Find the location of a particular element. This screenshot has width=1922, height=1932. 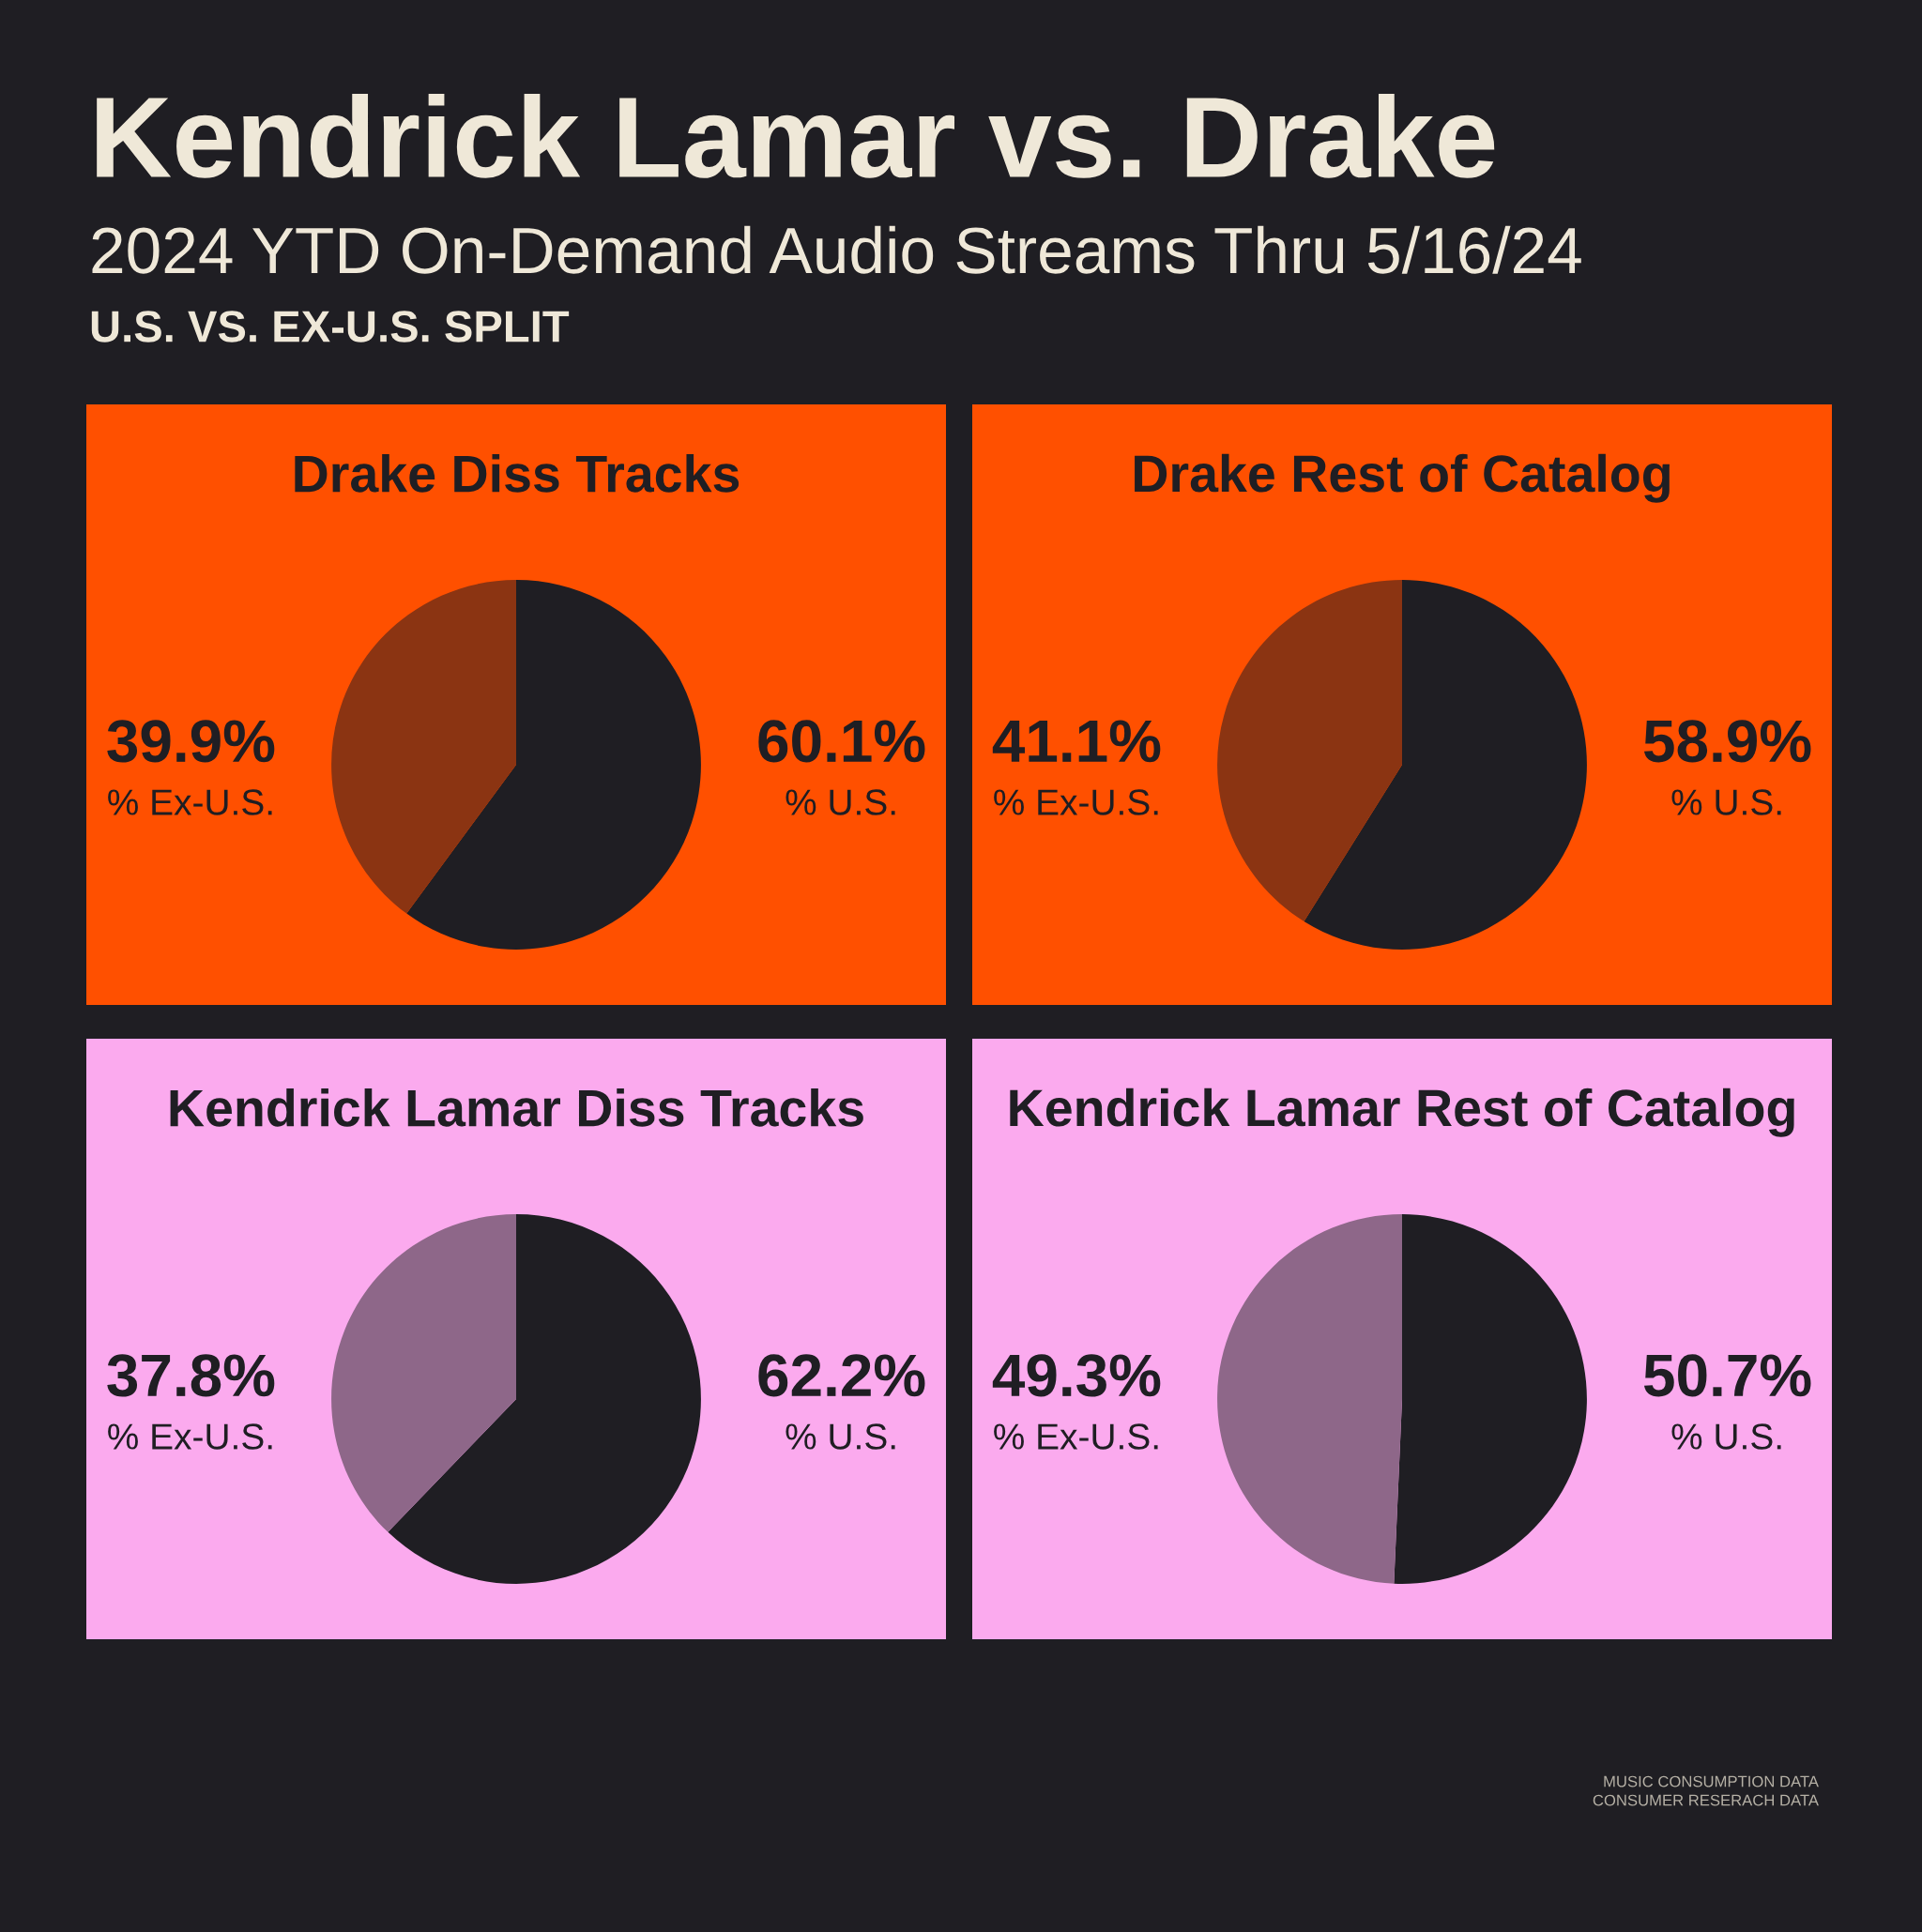

chart-title: Drake Rest of Catalog is located at coordinates (1402, 478).